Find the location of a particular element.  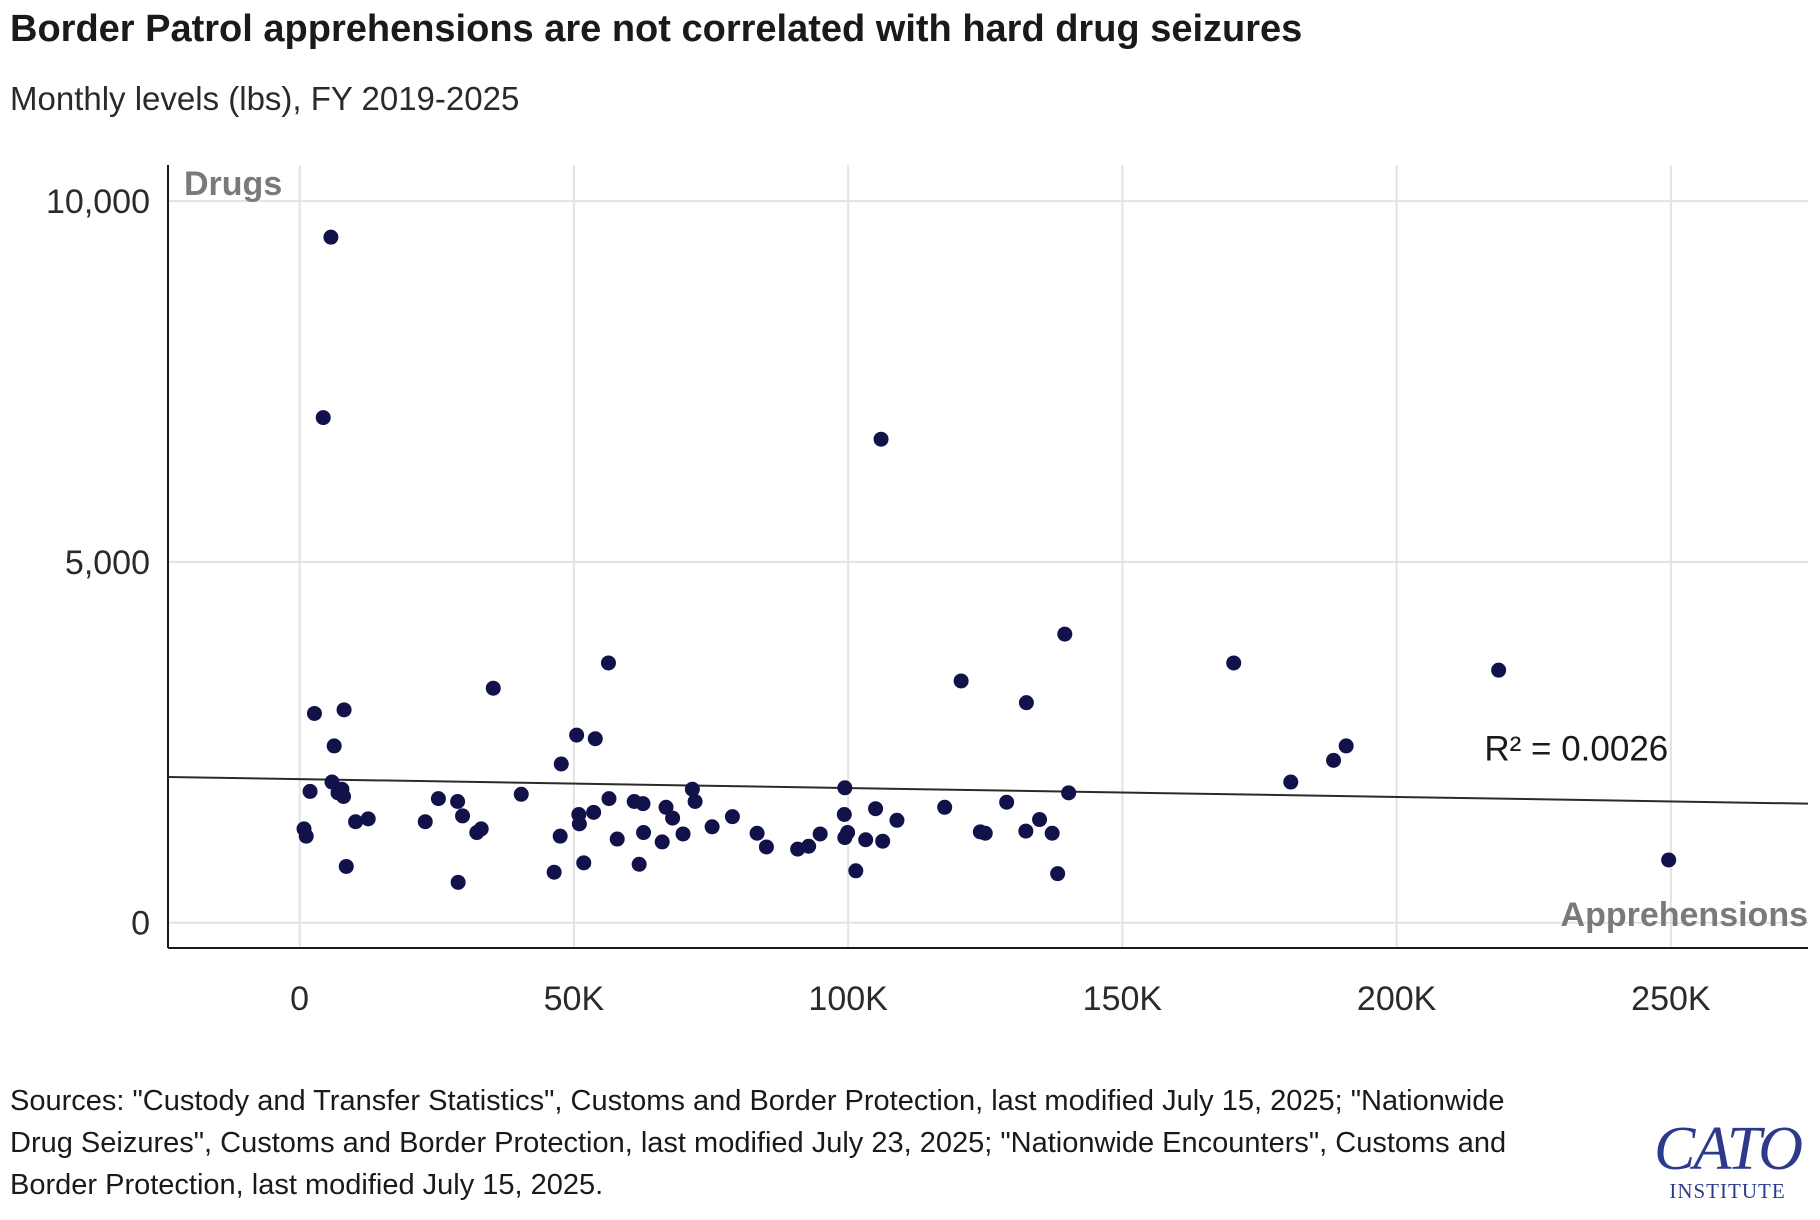

trendline is located at coordinates (988, 790).